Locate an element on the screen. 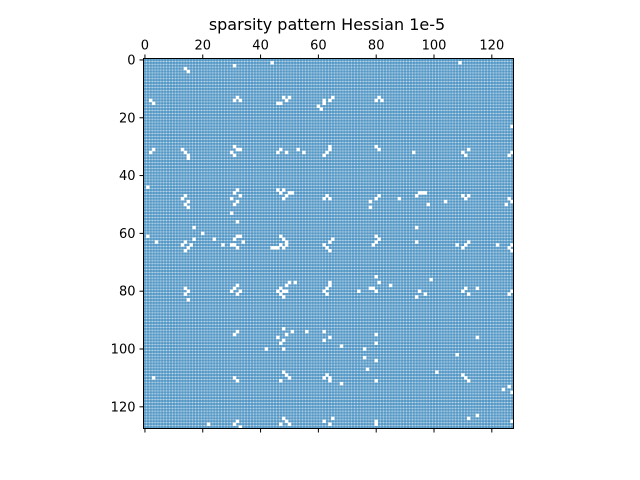 Image resolution: width=640 pixels, height=480 pixels. x-tick-label: 60 is located at coordinates (318, 46).